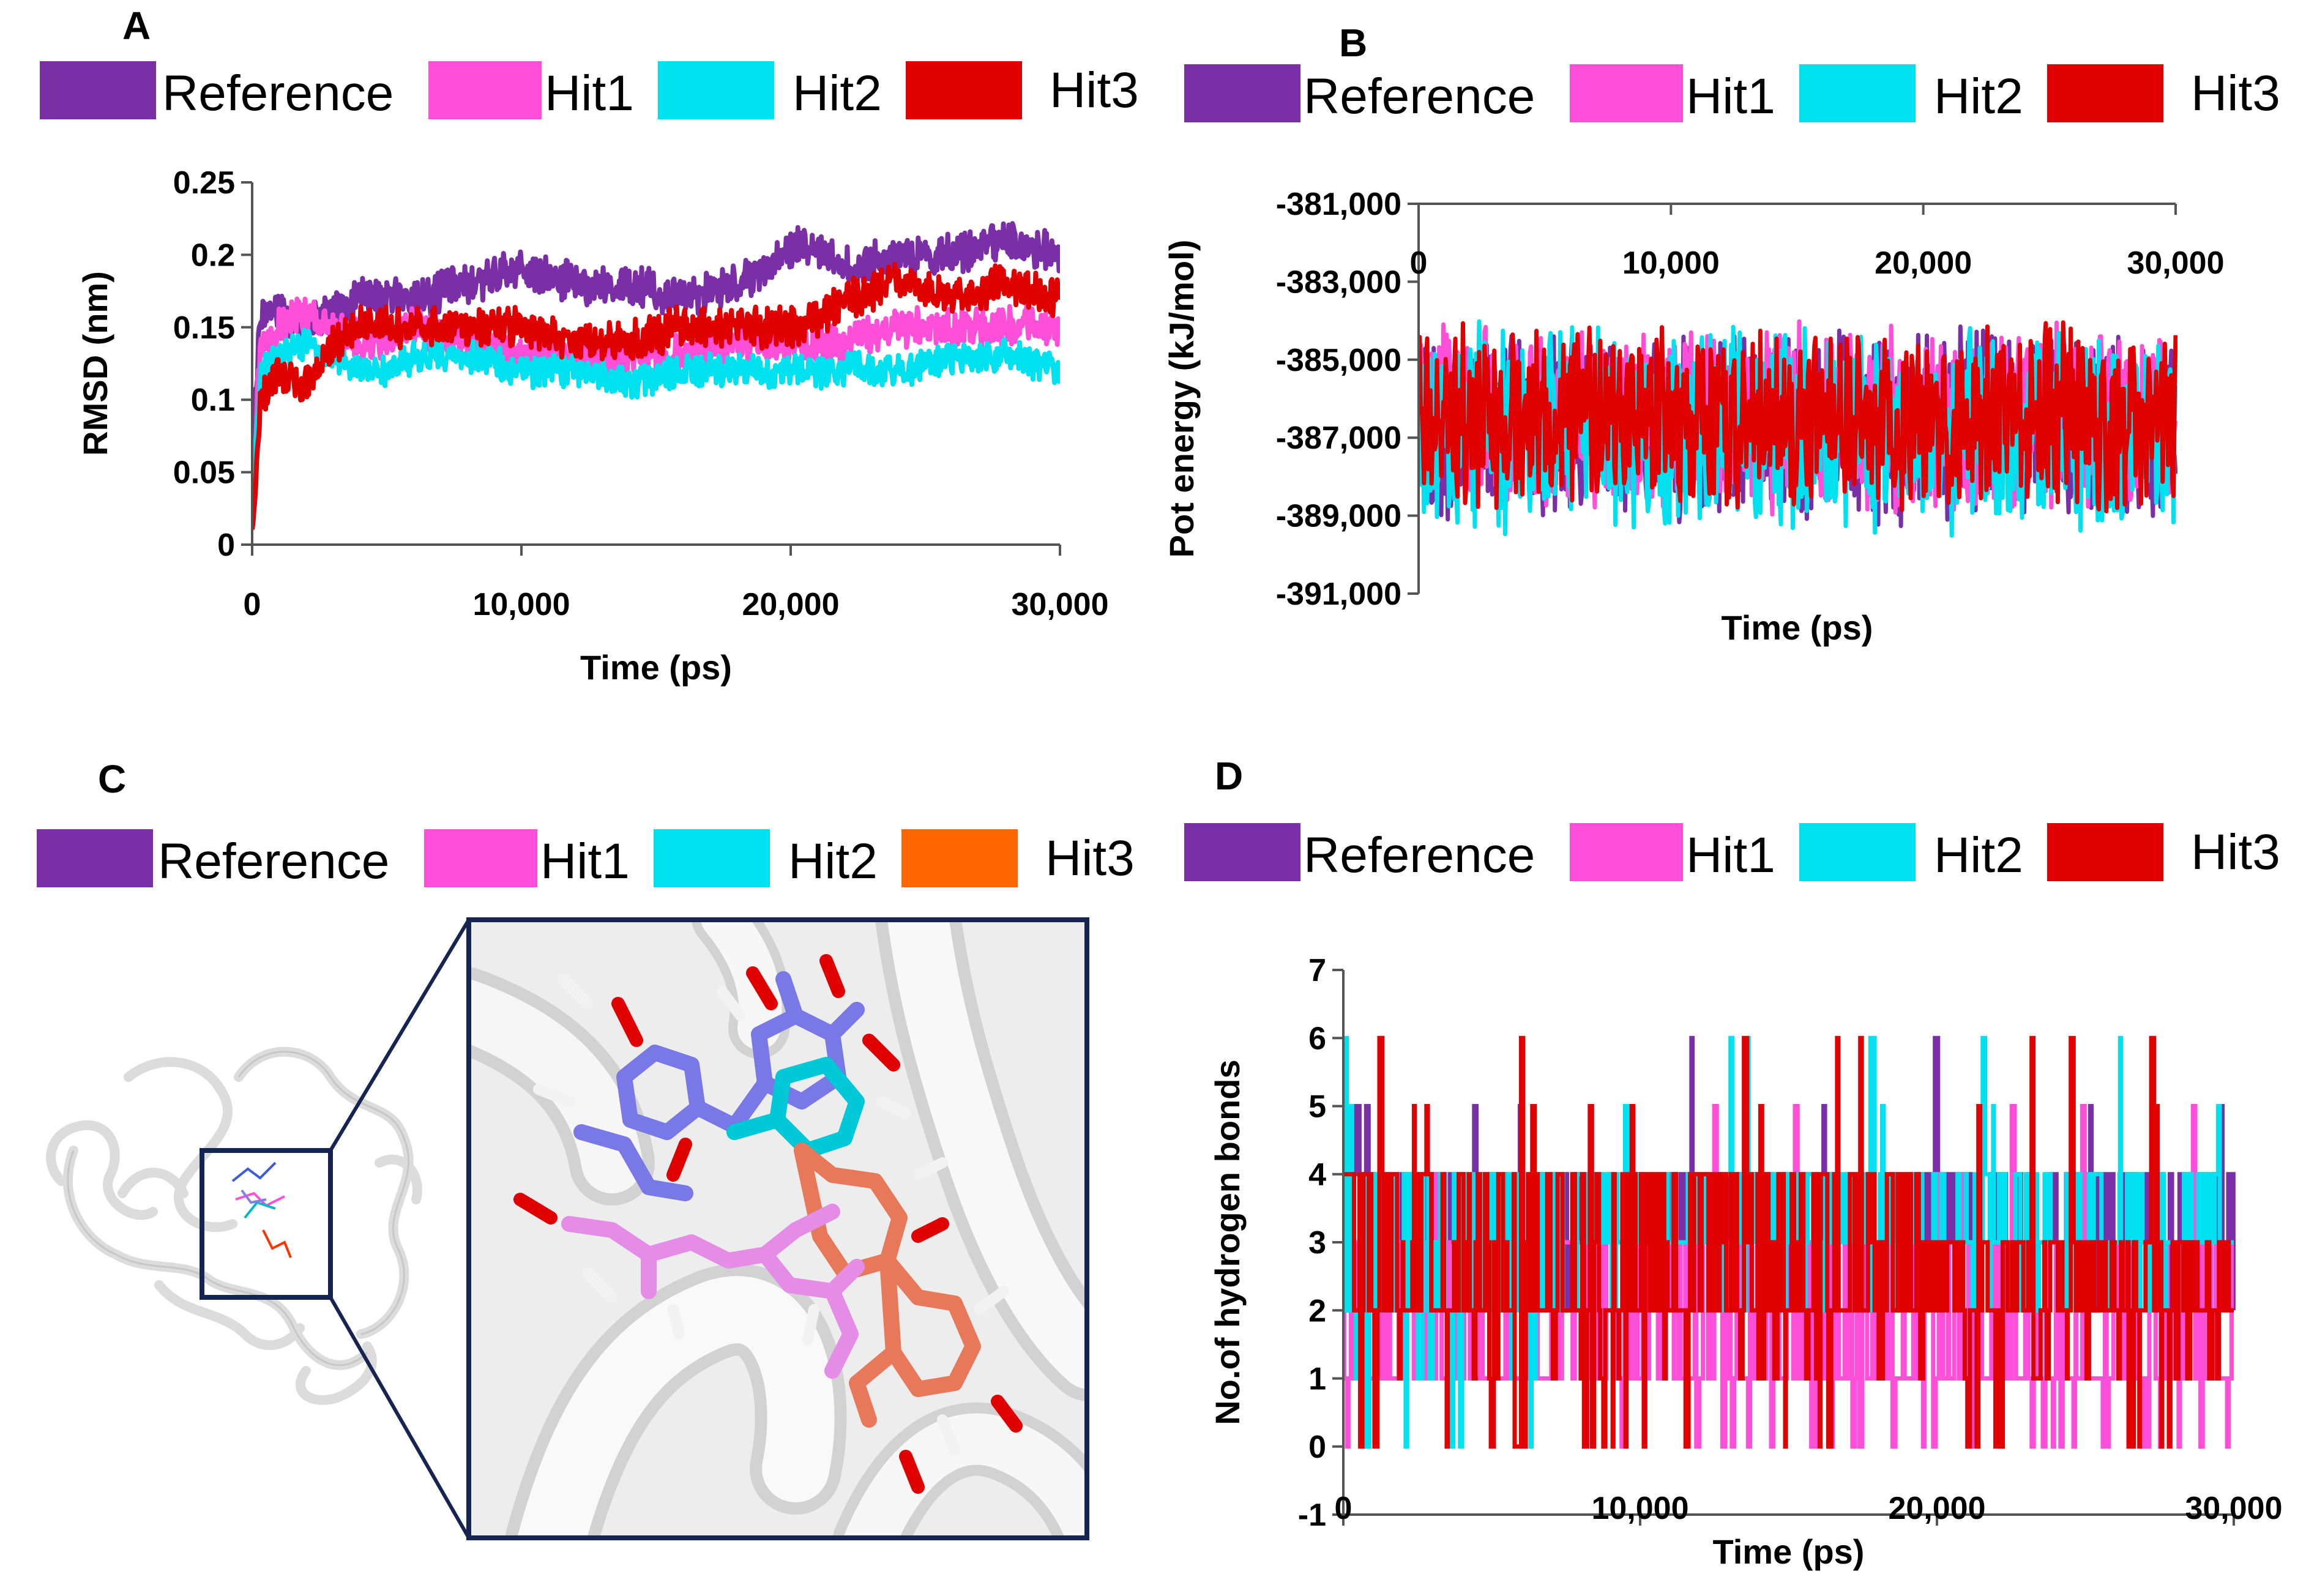 This screenshot has width=2317, height=1596. I want to click on legend-d: Reference Hit1 Hit2 Hit3, so click(1732, 853).